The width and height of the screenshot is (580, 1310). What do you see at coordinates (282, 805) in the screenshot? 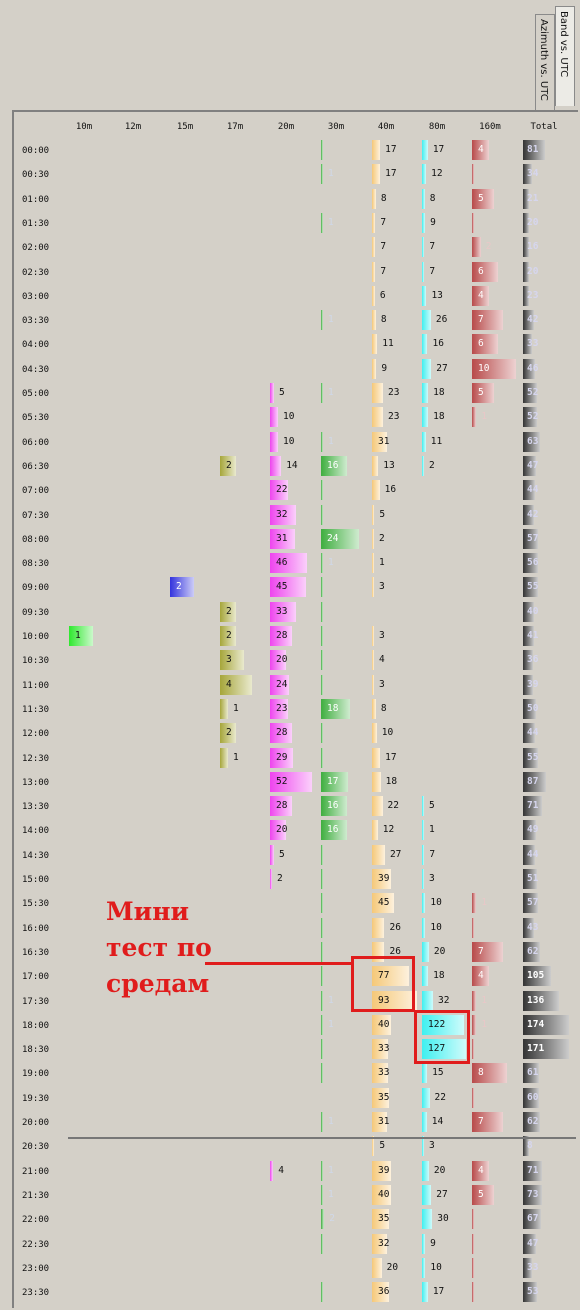
I see `cell-value: 28` at bounding box center [282, 805].